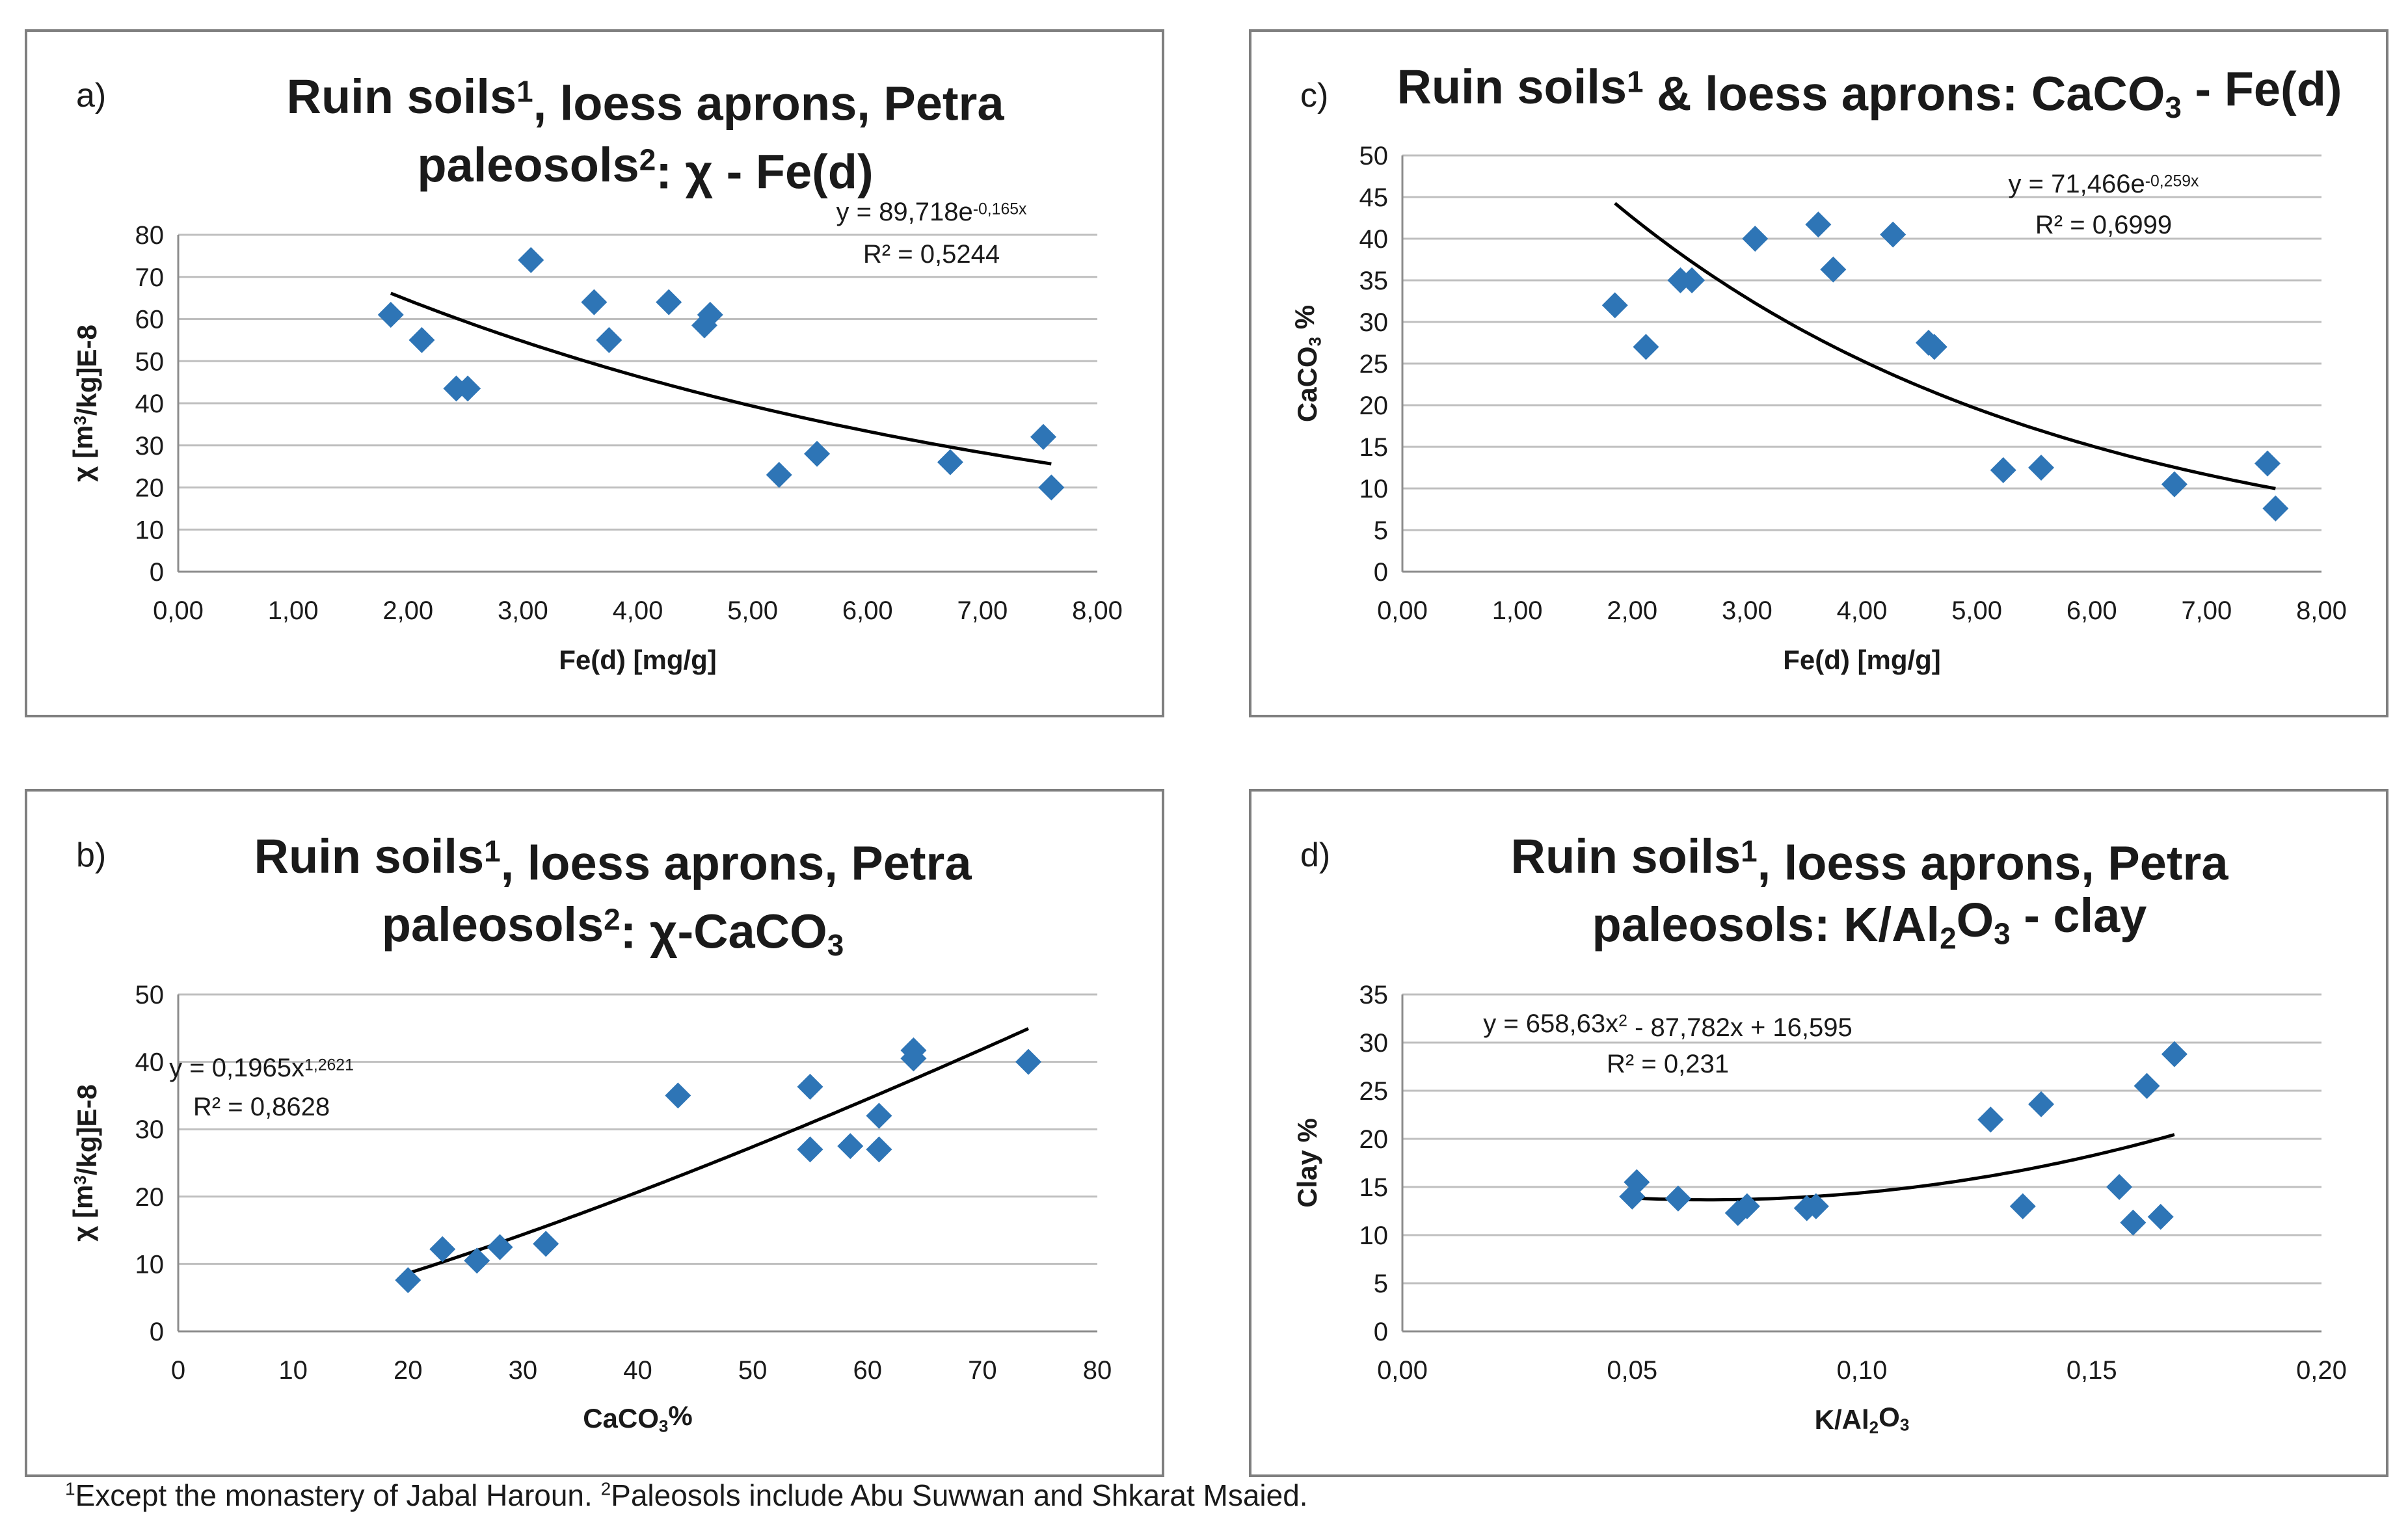  Describe the element at coordinates (91, 95) in the screenshot. I see `panel-label: a)` at that location.